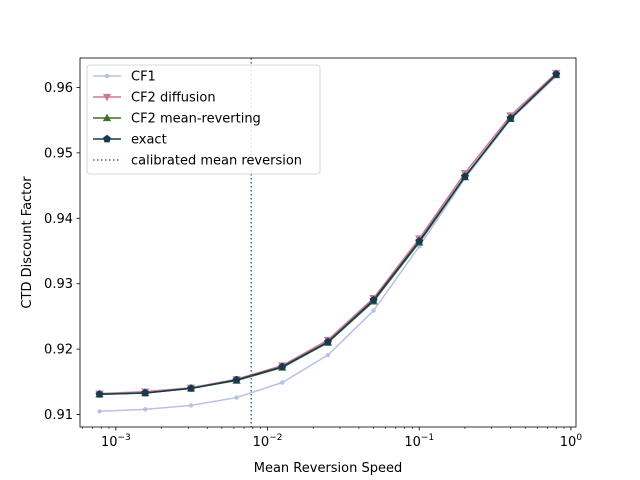  Describe the element at coordinates (58, 415) in the screenshot. I see `y-tick-label-0: 0.91` at that location.